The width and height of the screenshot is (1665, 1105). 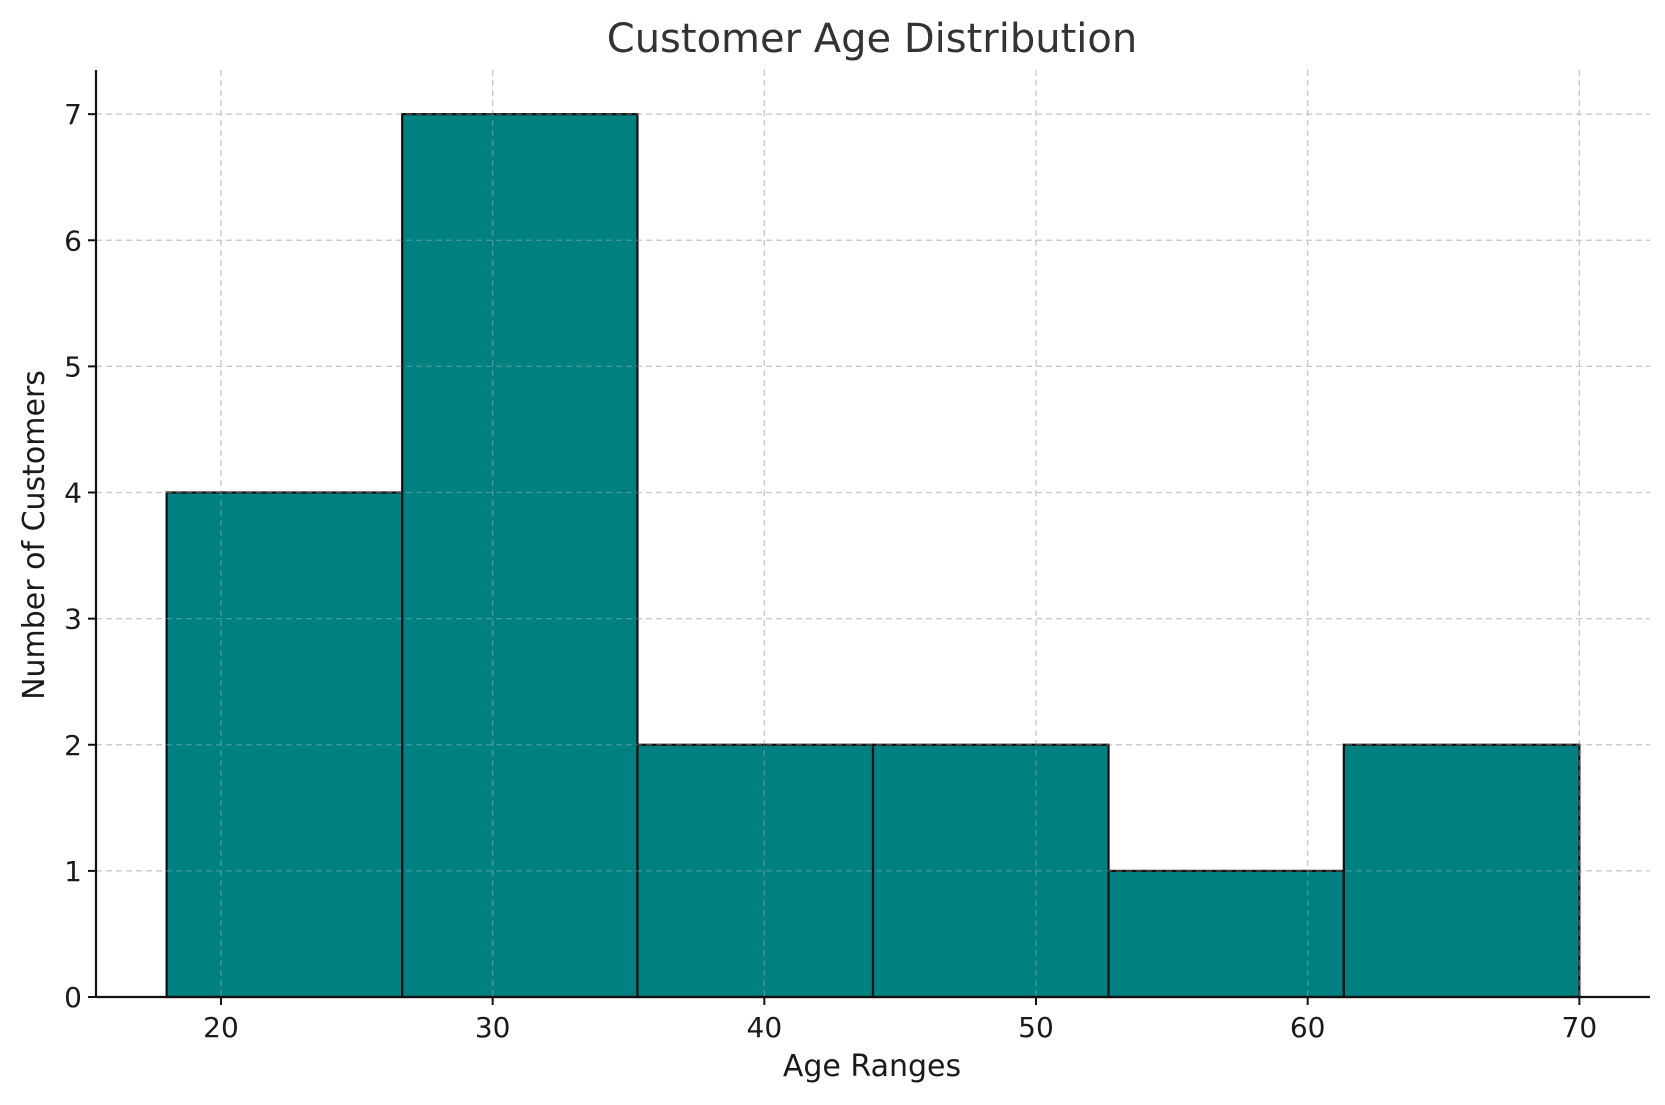 What do you see at coordinates (872, 1066) in the screenshot?
I see `x-axis-label: Age Ranges` at bounding box center [872, 1066].